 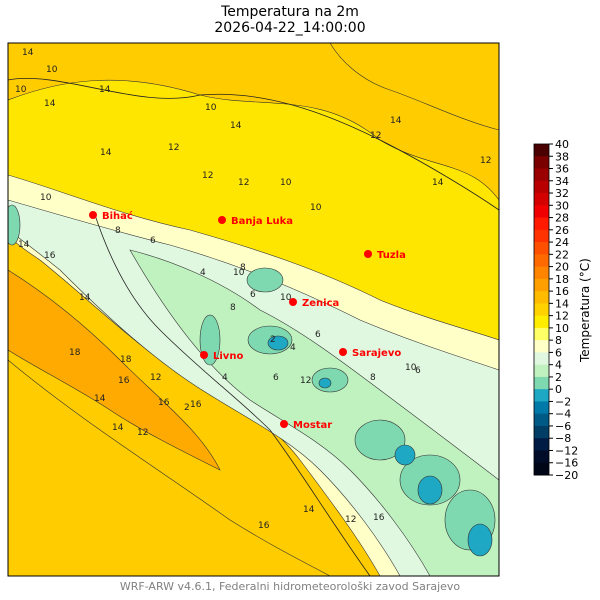 I want to click on city-label: Zenica, so click(x=320, y=303).